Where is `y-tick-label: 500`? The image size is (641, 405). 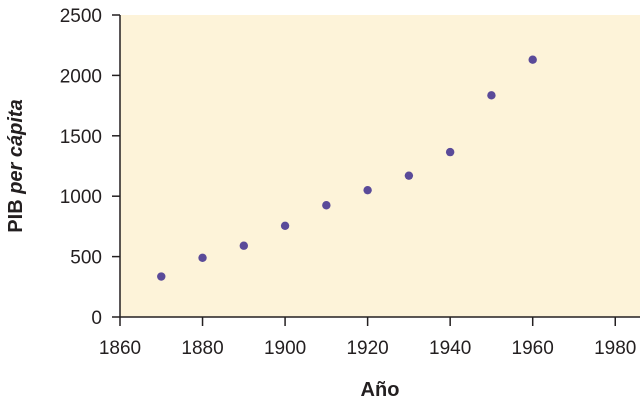 y-tick-label: 500 is located at coordinates (86, 258).